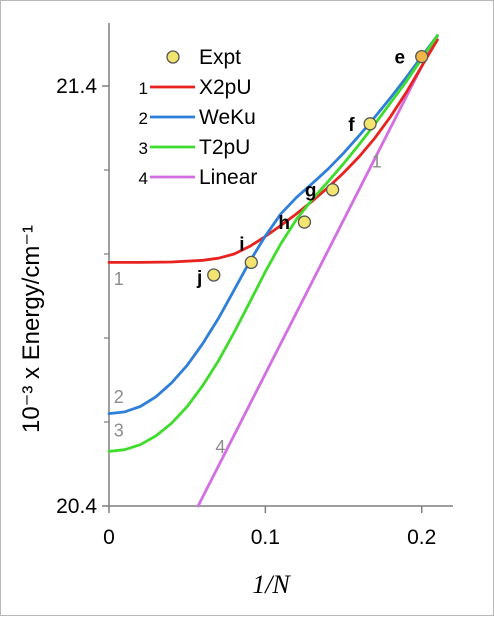 This screenshot has width=494, height=617. What do you see at coordinates (220, 57) in the screenshot?
I see `legend-label: Expt` at bounding box center [220, 57].